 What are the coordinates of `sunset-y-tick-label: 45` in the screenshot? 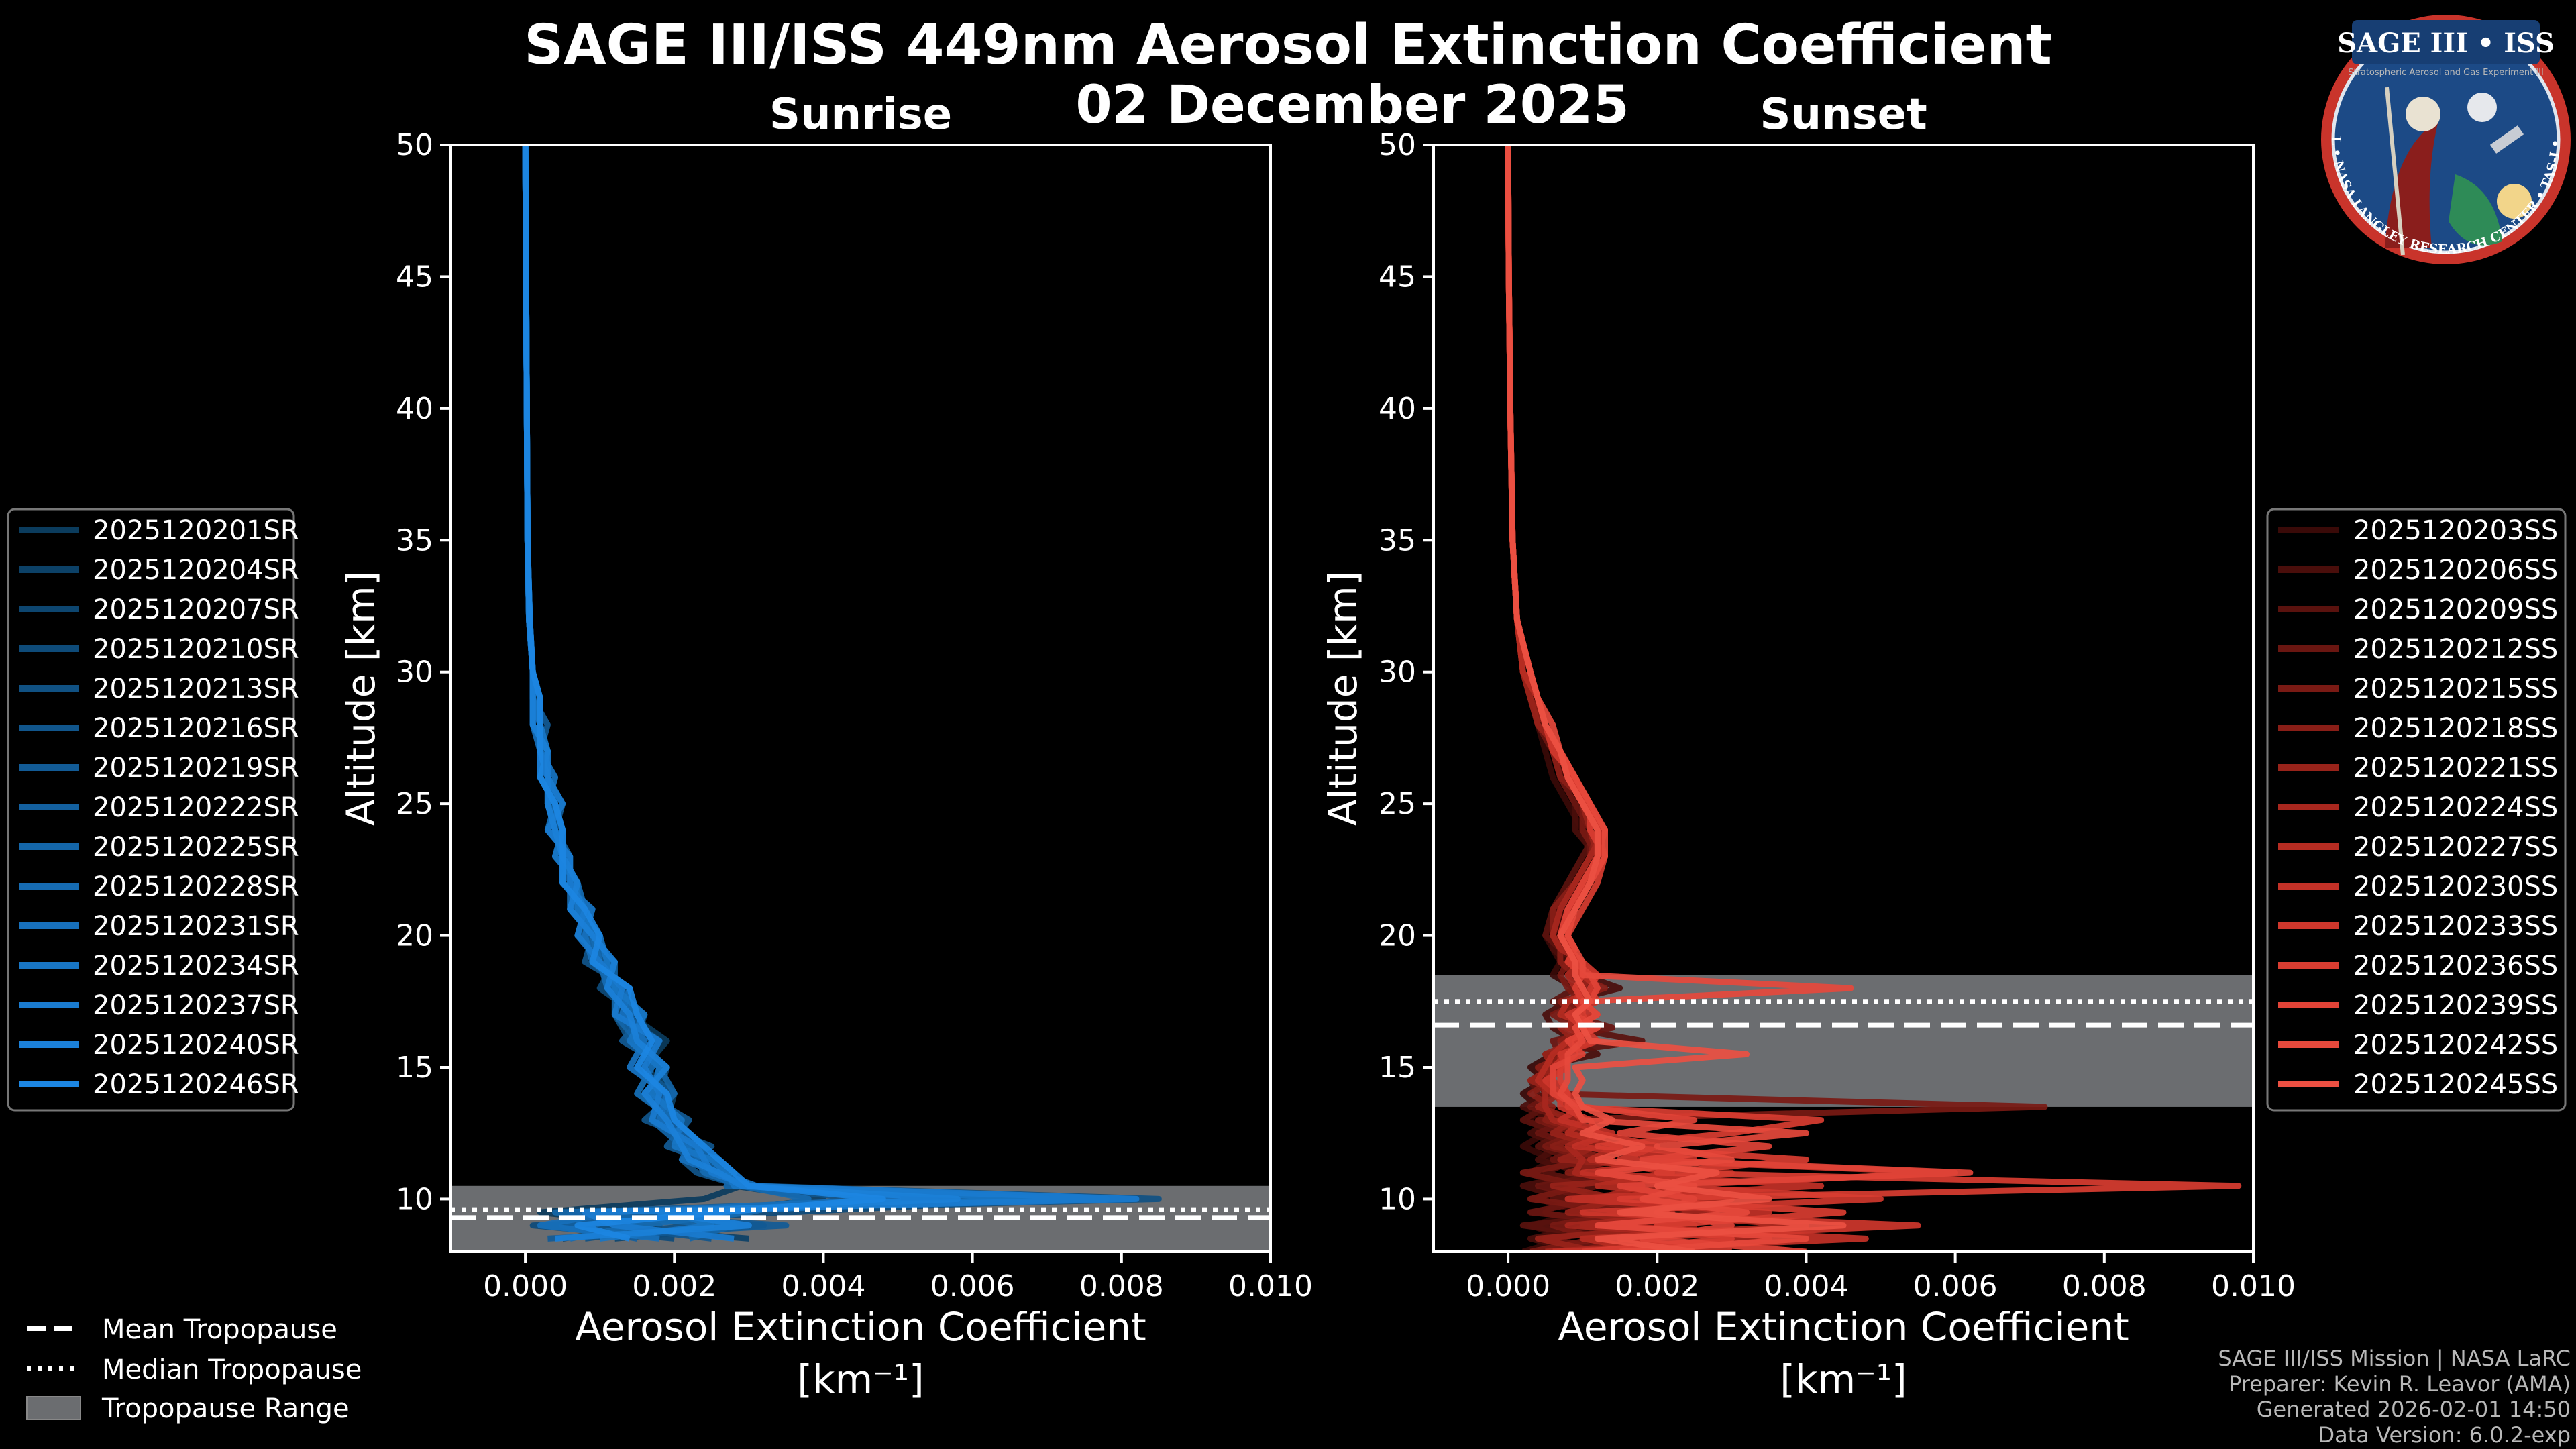 It's located at (1397, 277).